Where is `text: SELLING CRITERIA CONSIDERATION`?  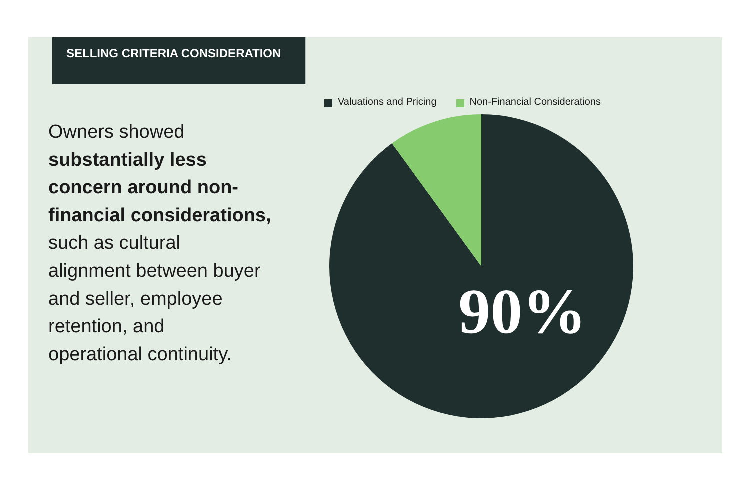
text: SELLING CRITERIA CONSIDERATION is located at coordinates (174, 53).